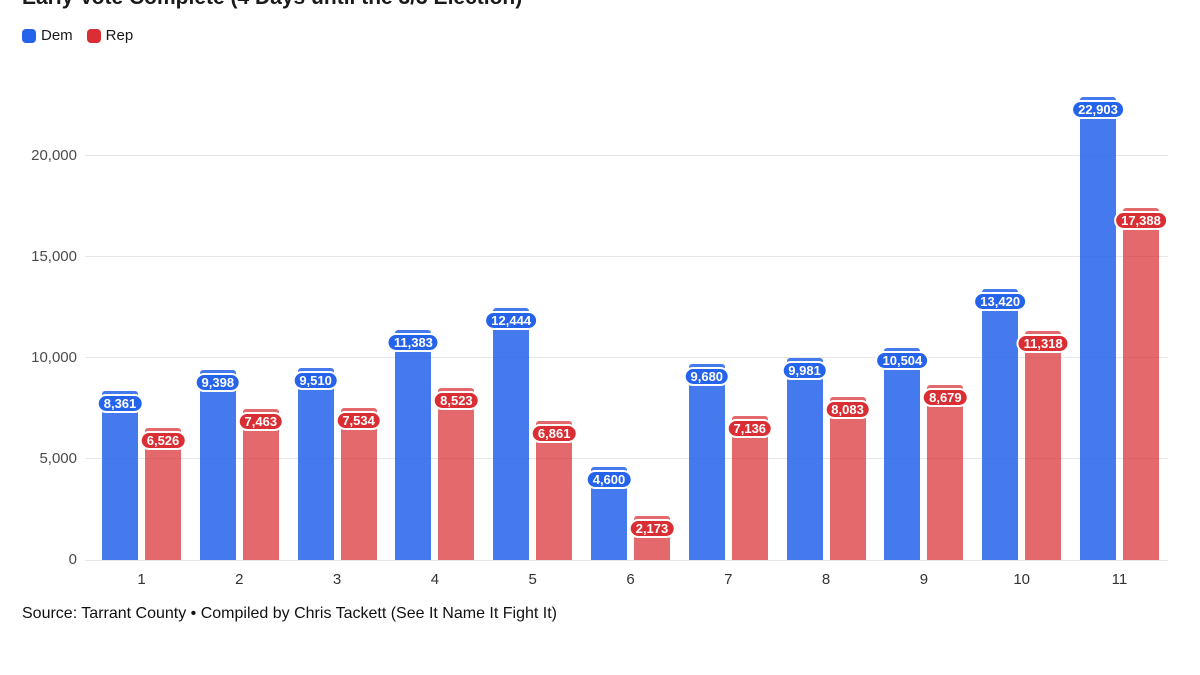 The image size is (1200, 675). I want to click on bar-dem-7: 9,680, so click(707, 462).